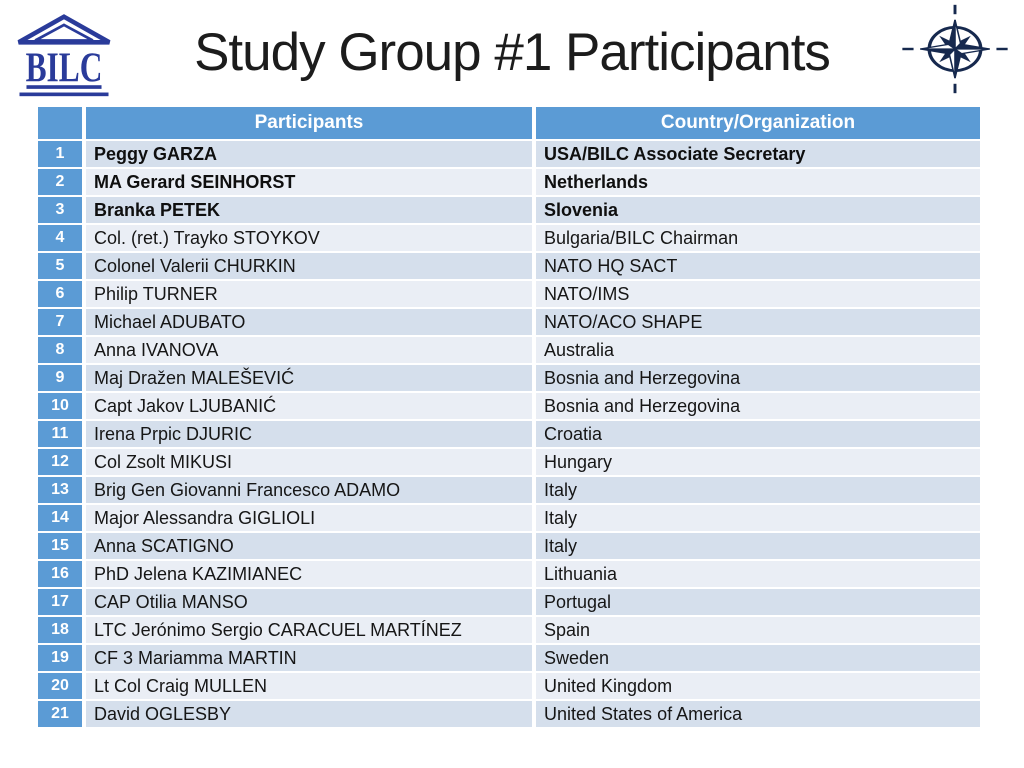  Describe the element at coordinates (60, 266) in the screenshot. I see `row-number-cell: 5` at that location.